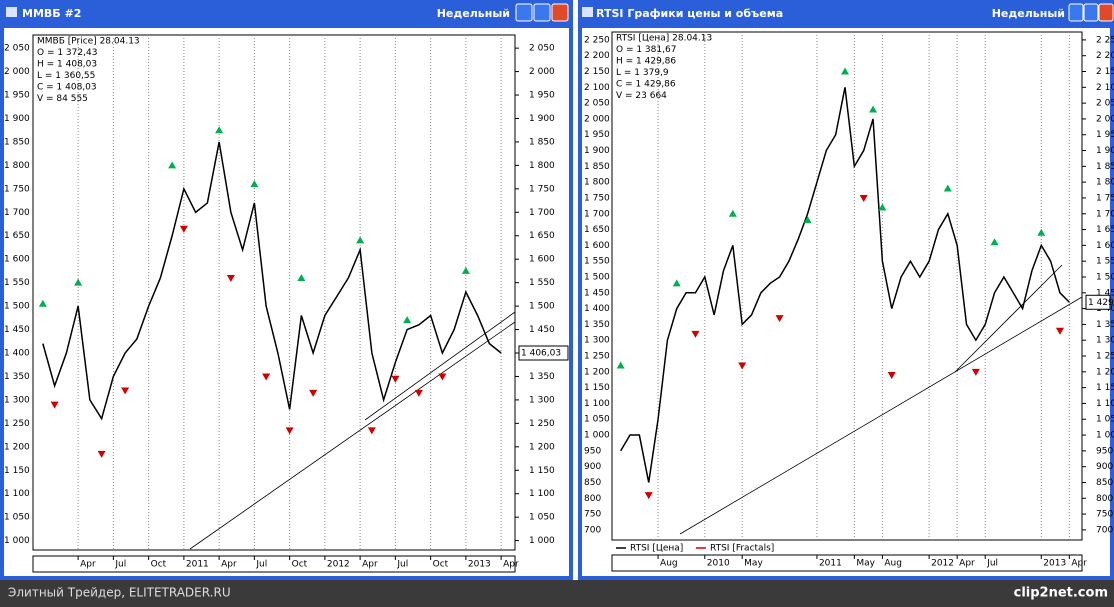  What do you see at coordinates (1105, 262) in the screenshot?
I see `y-tick-label: 1 550` at bounding box center [1105, 262].